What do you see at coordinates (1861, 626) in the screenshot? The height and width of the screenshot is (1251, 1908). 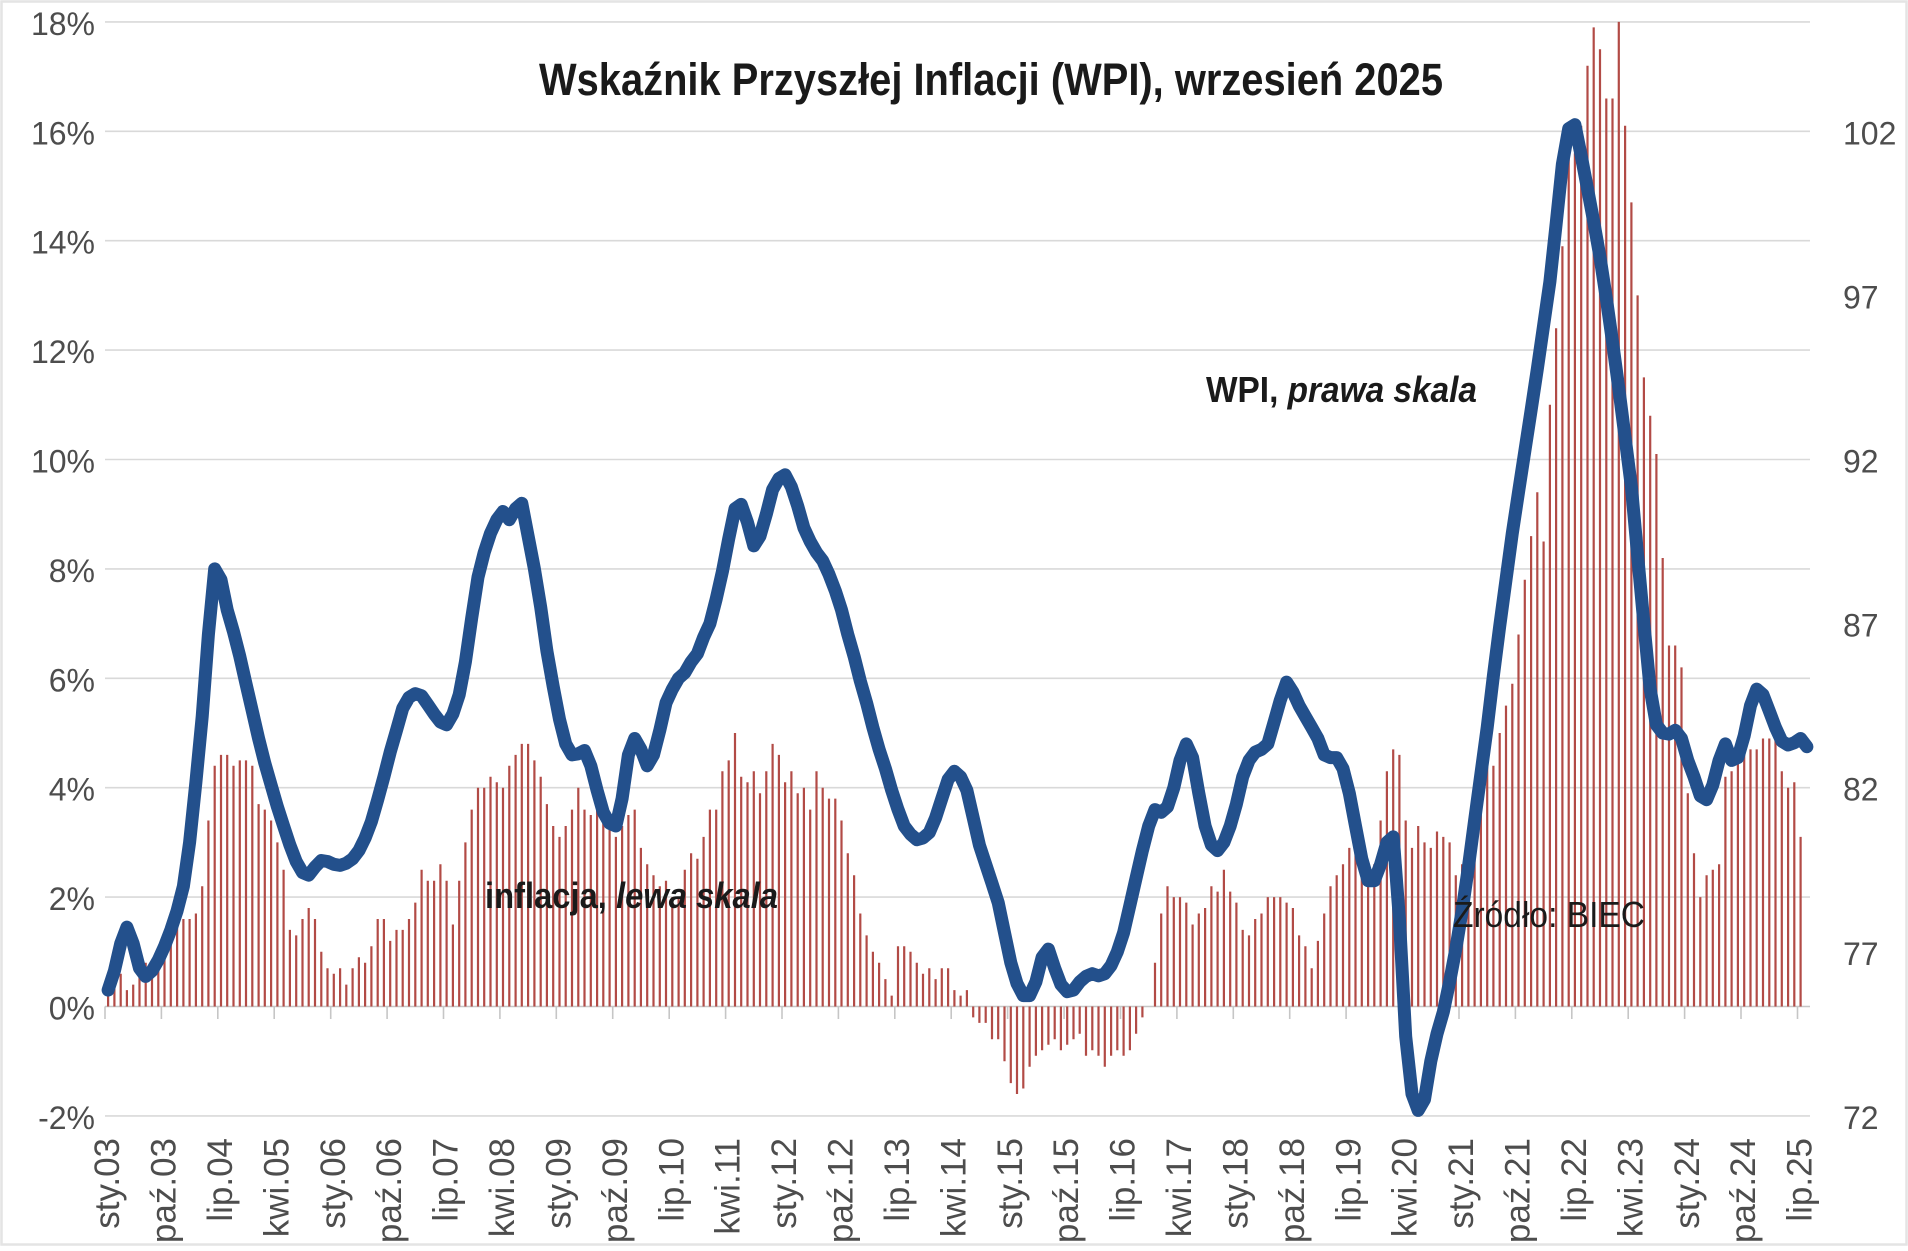 I see `svg-text: 87` at bounding box center [1861, 626].